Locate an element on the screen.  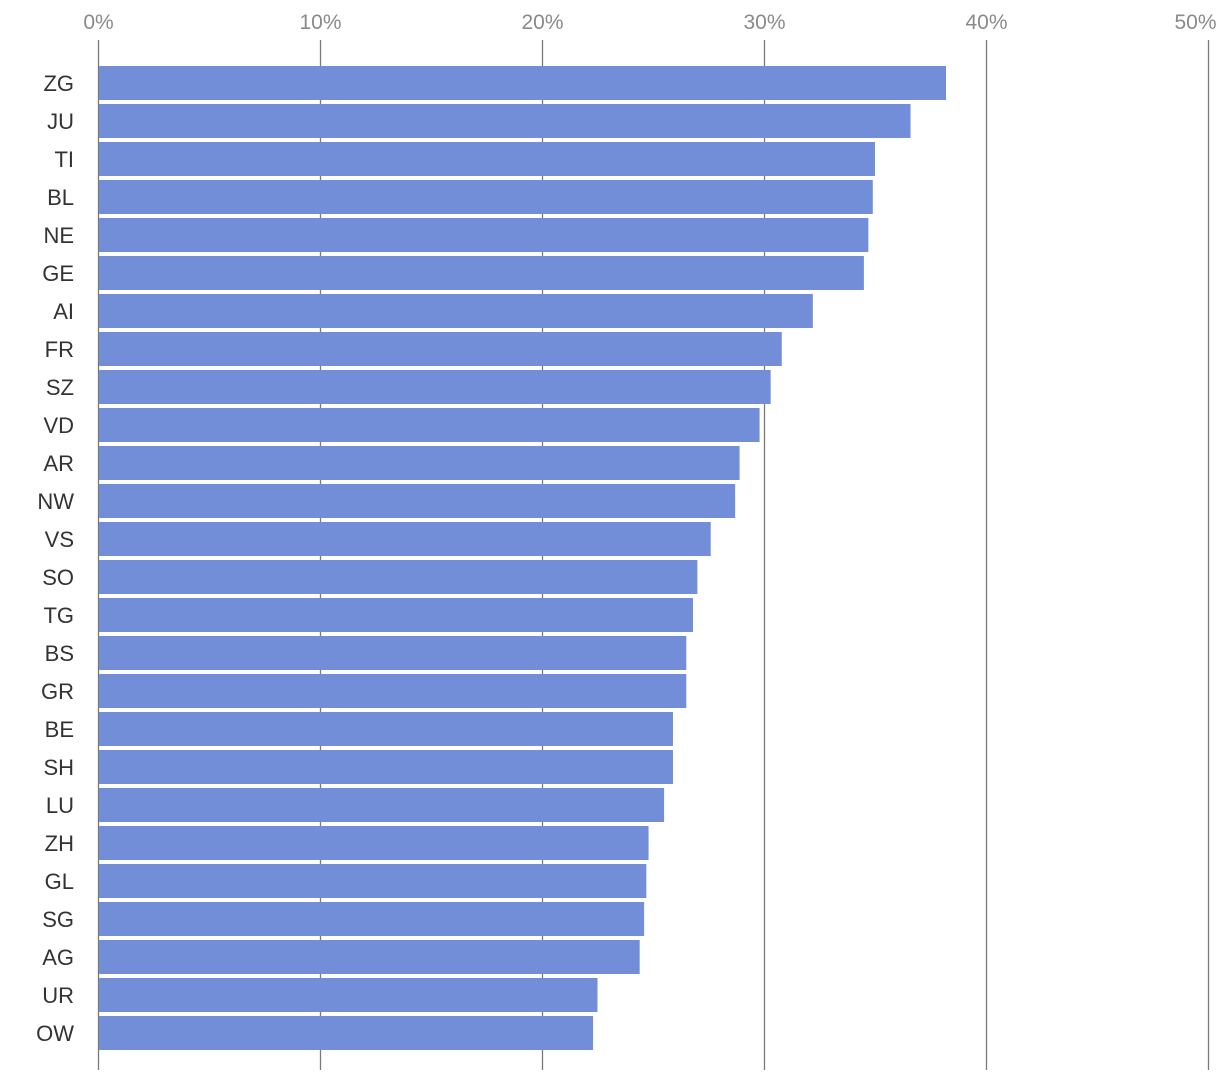
bar-ti is located at coordinates (487, 159).